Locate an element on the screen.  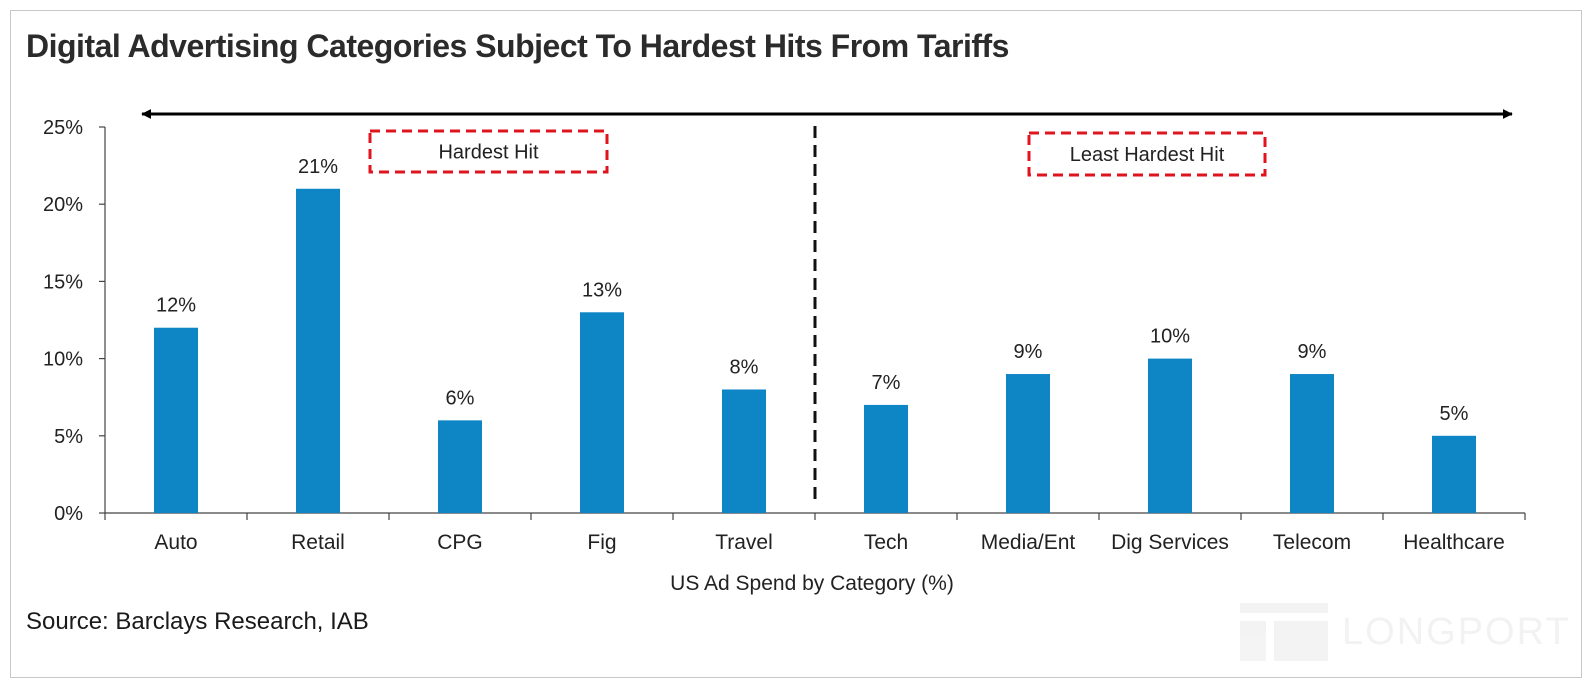
x-axis-label: US Ad Spend by Category (%) is located at coordinates (812, 583).